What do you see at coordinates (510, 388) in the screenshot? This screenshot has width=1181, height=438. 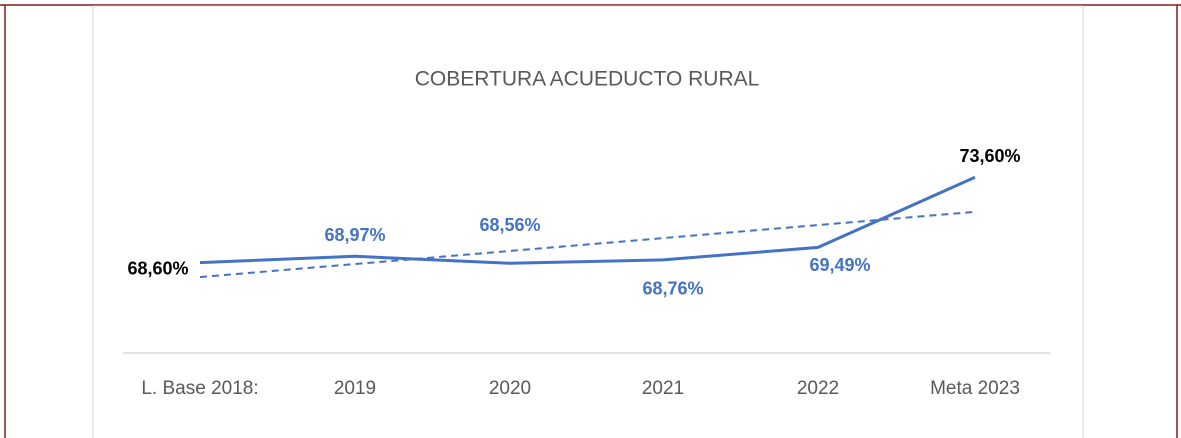 I see `x-tick-label: 2020` at bounding box center [510, 388].